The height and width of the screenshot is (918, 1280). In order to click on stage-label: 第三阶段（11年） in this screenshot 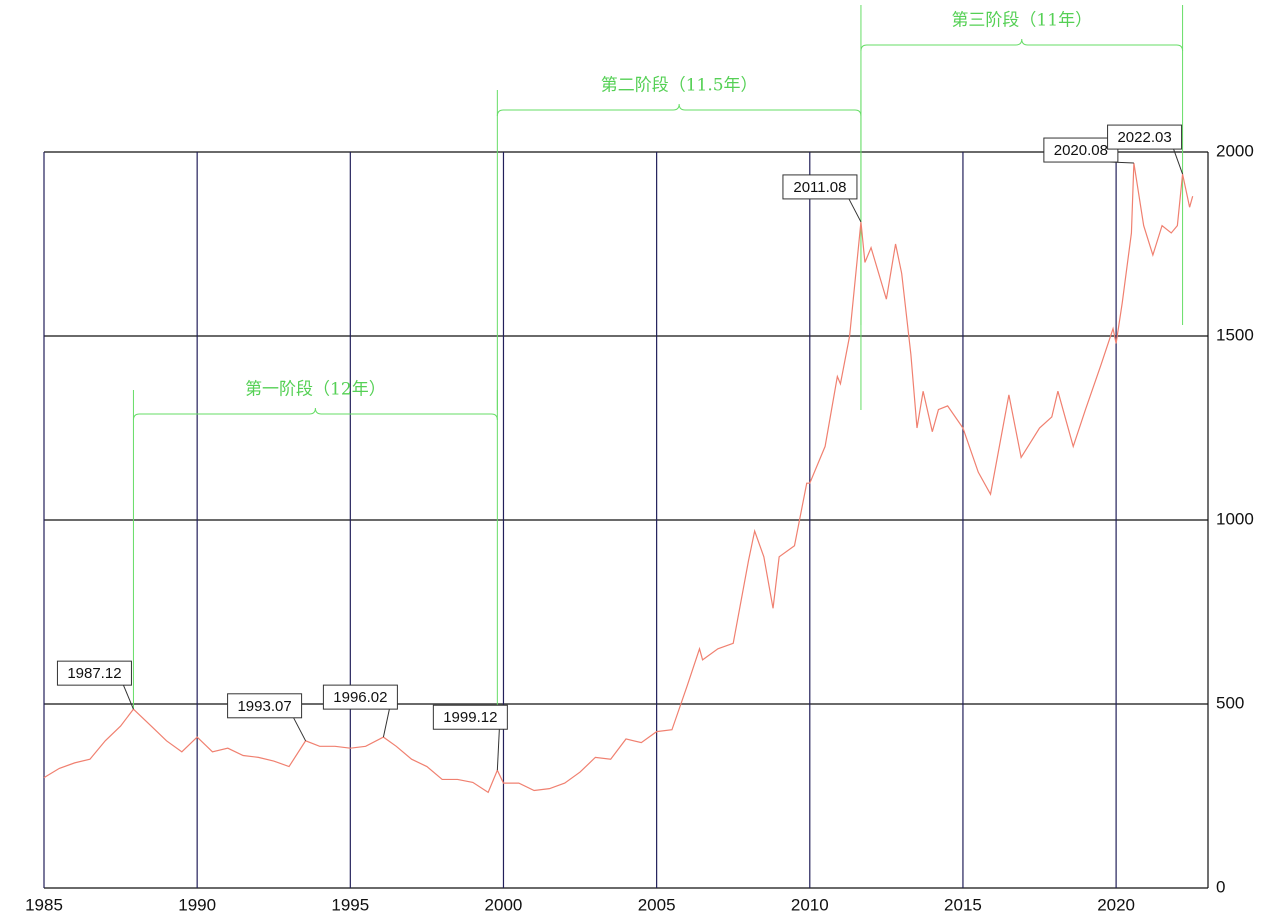, I will do `click(1021, 21)`.